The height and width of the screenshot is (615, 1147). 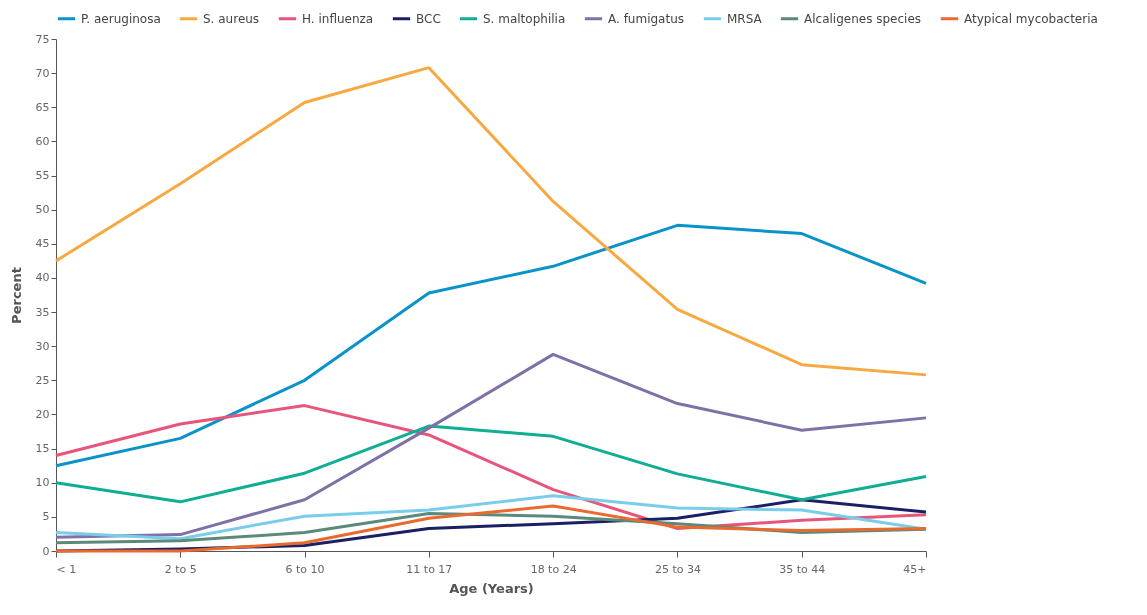 I want to click on legend-label: H. influenza, so click(x=338, y=18).